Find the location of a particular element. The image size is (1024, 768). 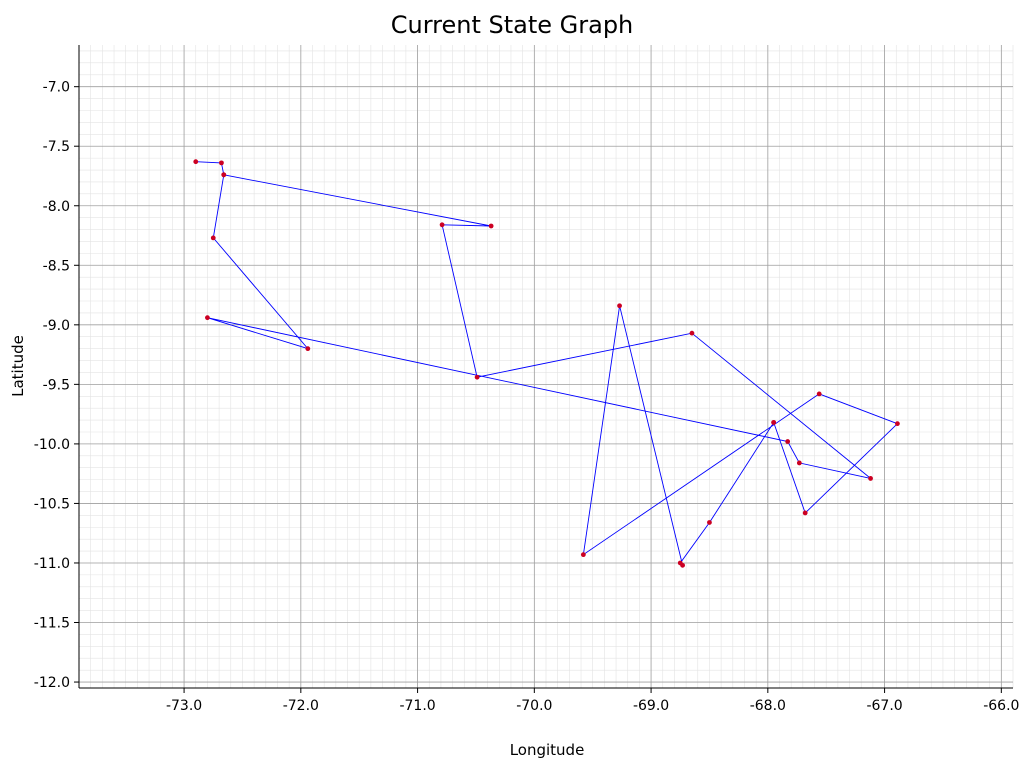

y-tick-label: -7.5 is located at coordinates (56, 147).